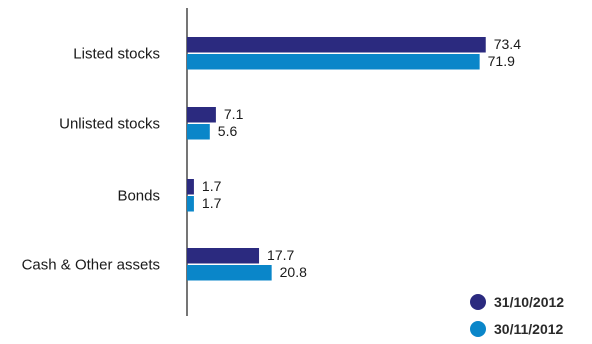 This screenshot has height=344, width=592. What do you see at coordinates (91, 264) in the screenshot?
I see `category-label-cash-and-other-assets: Cash & Other assets` at bounding box center [91, 264].